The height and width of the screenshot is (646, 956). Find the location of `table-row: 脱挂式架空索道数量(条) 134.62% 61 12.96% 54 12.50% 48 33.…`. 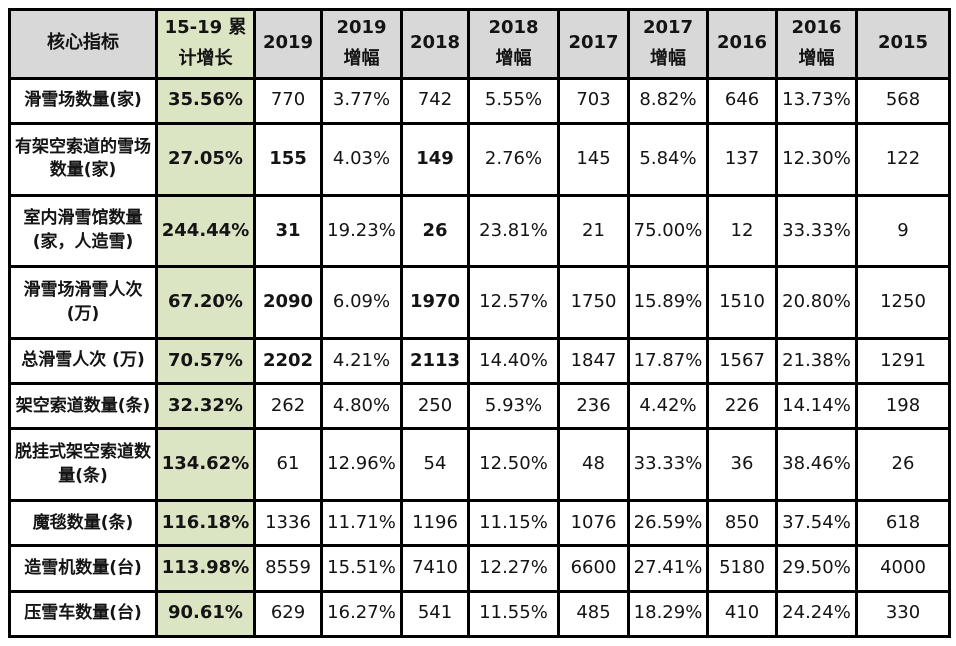

table-row: 脱挂式架空索道数量(条) 134.62% 61 12.96% 54 12.50% 48 33.… is located at coordinates (479, 465).